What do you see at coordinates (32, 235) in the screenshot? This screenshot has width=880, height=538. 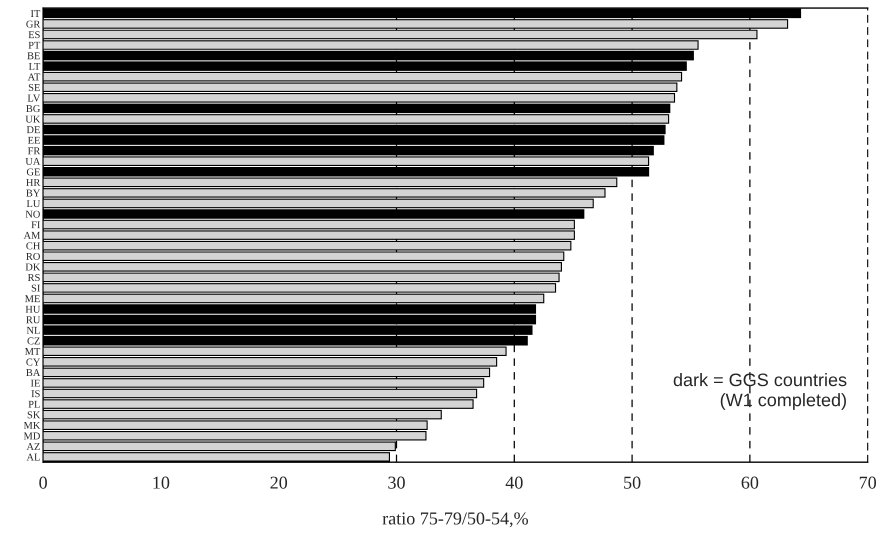 I see `y-tick-label: AM` at bounding box center [32, 235].